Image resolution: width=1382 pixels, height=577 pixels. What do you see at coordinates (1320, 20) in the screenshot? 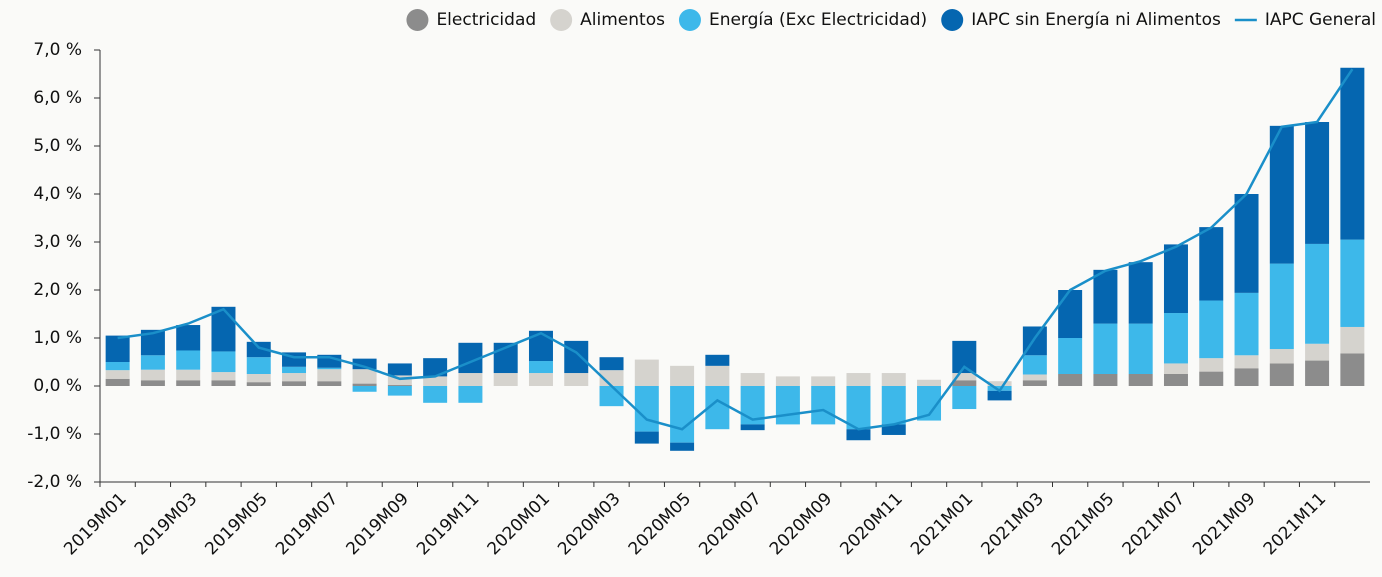
I see `legend-label: IAPC General` at bounding box center [1320, 20].